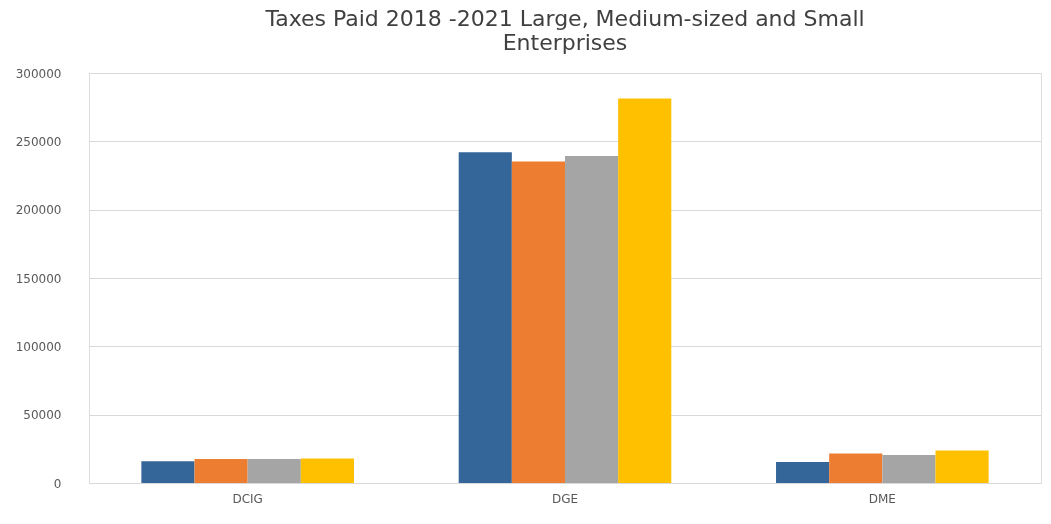 The height and width of the screenshot is (524, 1051). I want to click on x-tick-label: DCIG, so click(247, 498).